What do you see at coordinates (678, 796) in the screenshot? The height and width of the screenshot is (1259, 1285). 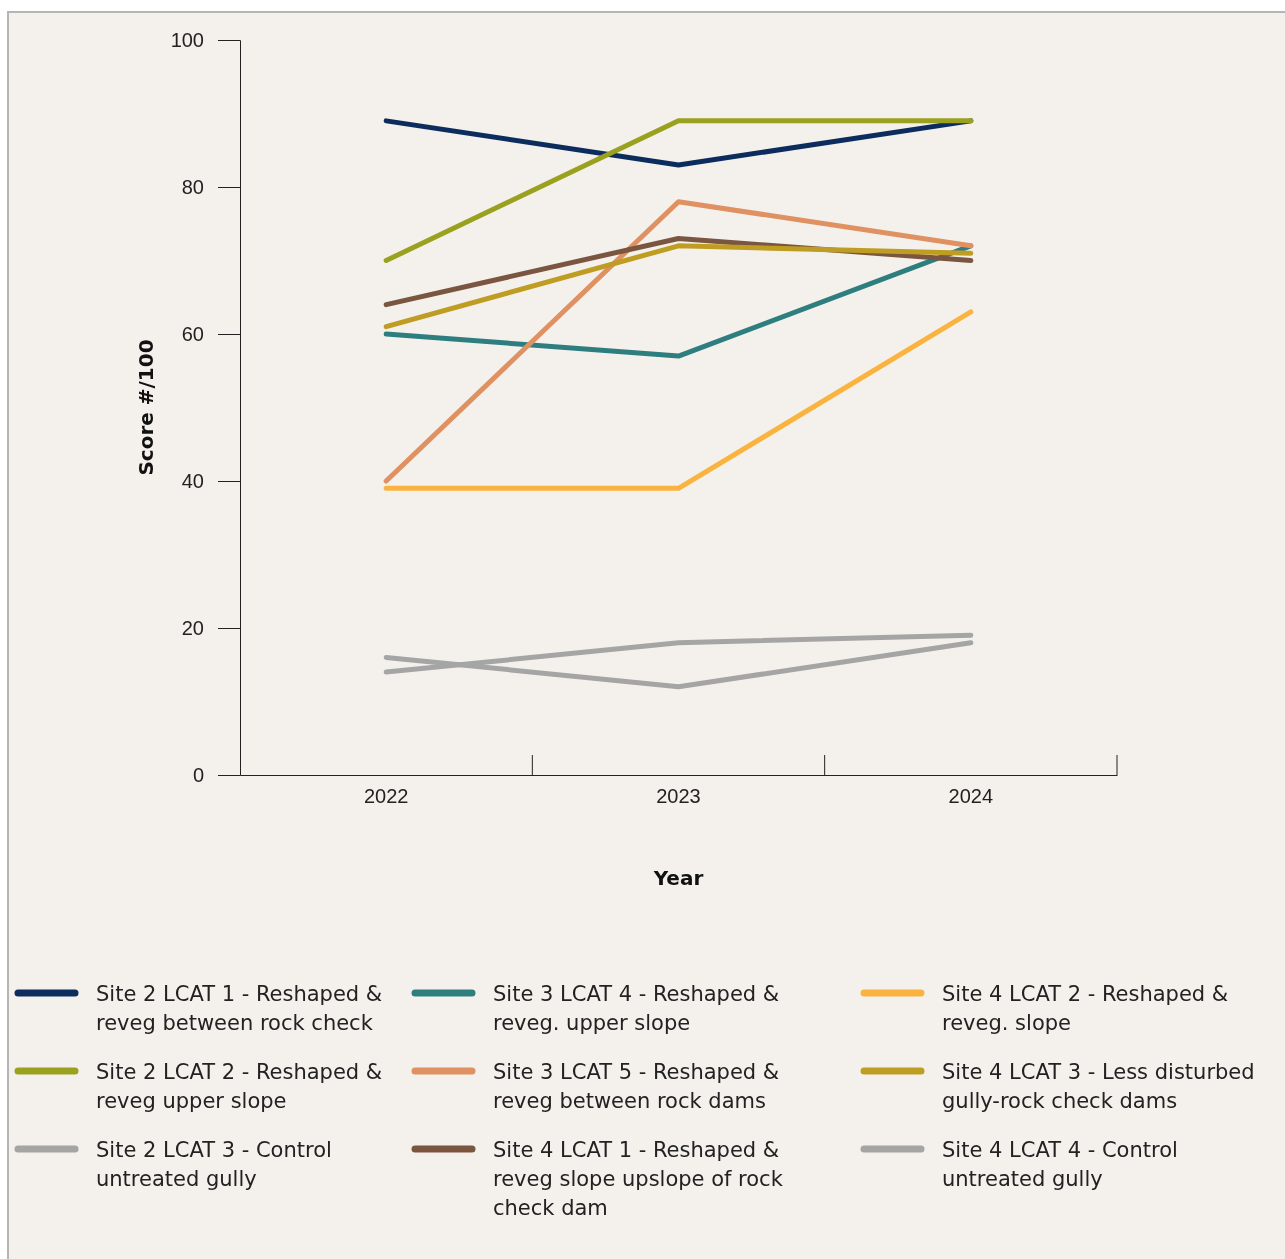 I see `x-tick-label: 2023` at bounding box center [678, 796].